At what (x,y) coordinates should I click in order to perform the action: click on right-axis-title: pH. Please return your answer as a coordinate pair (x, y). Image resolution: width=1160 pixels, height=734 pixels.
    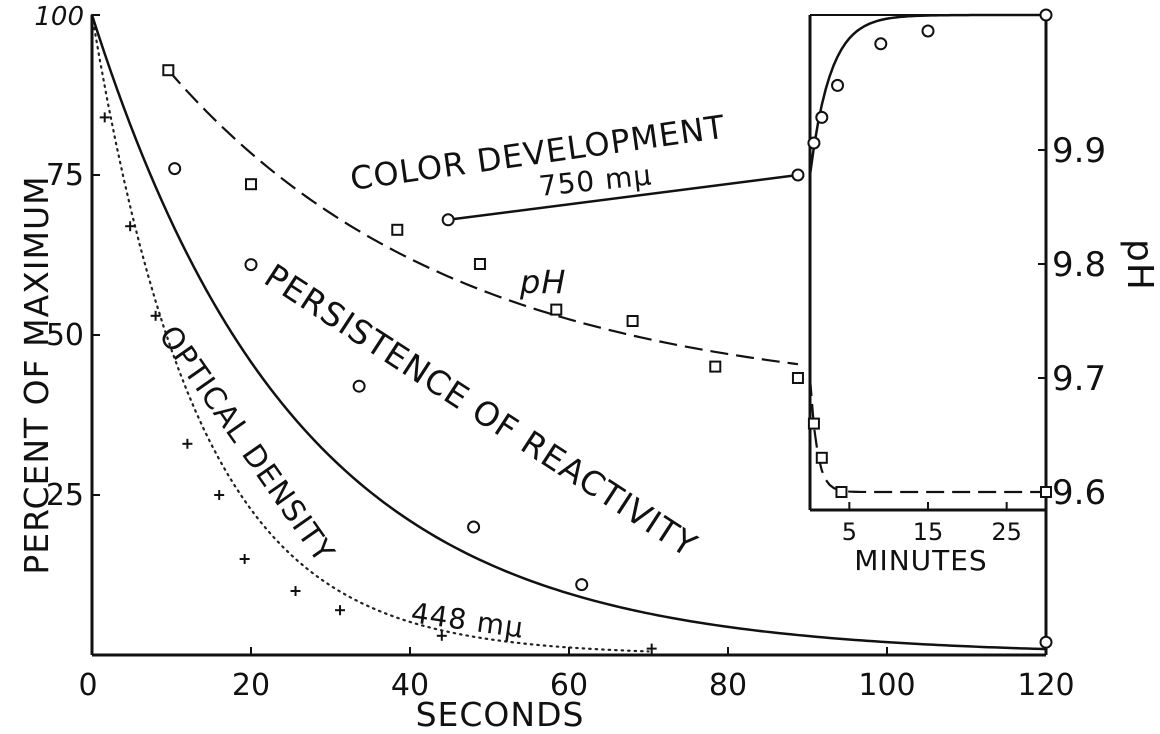
    Looking at the image, I should click on (1139, 265).